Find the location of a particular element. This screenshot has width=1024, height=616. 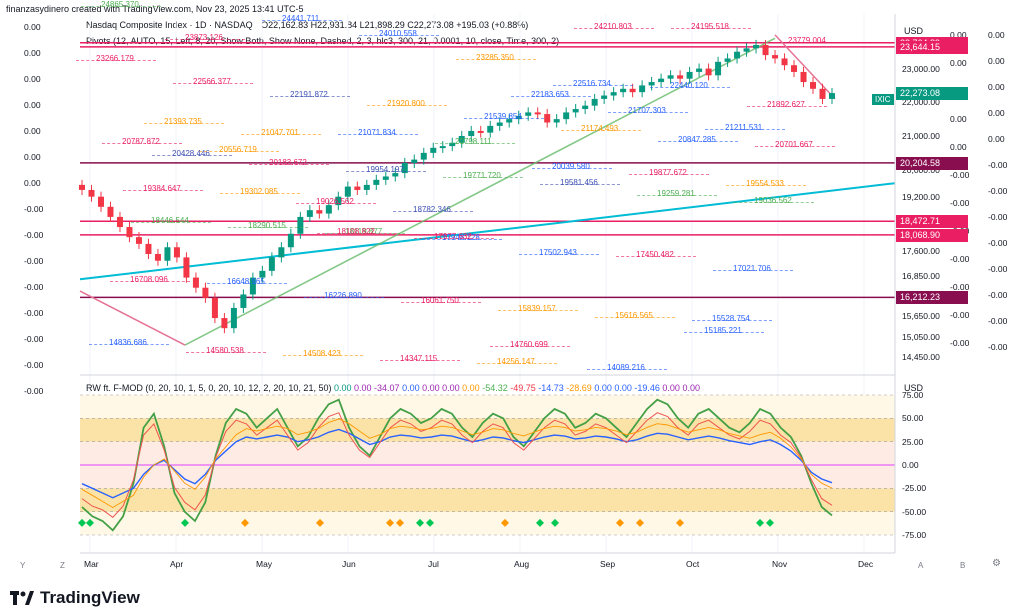

pivot-level-label: 19302.085 is located at coordinates (259, 192).